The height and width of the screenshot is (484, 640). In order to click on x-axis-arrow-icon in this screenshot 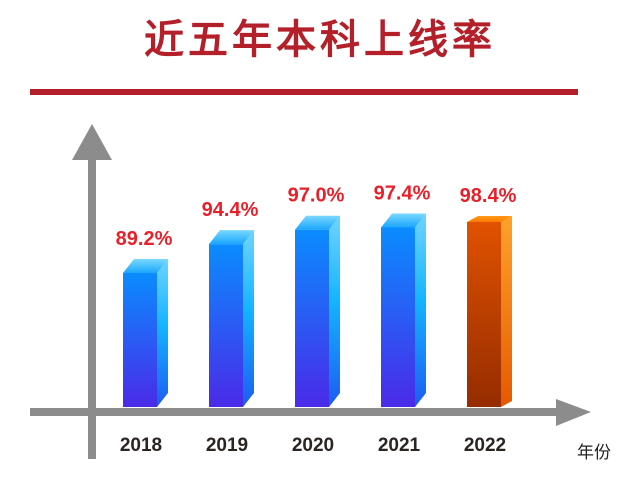, I will do `click(573, 412)`.